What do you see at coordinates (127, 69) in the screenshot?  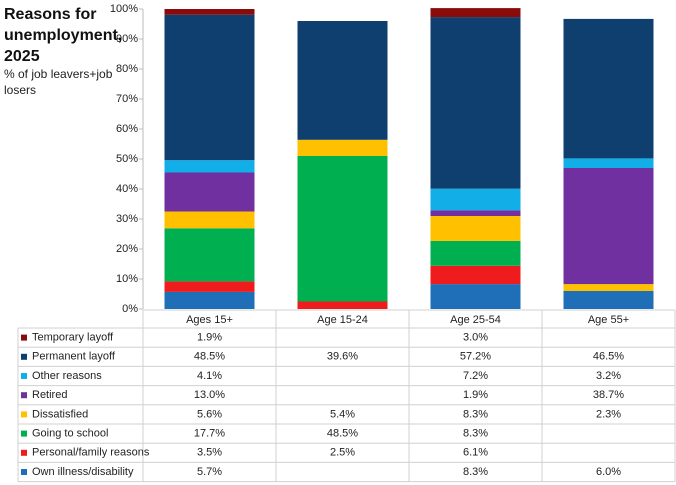 I see `y-tick-label: 80%` at bounding box center [127, 69].